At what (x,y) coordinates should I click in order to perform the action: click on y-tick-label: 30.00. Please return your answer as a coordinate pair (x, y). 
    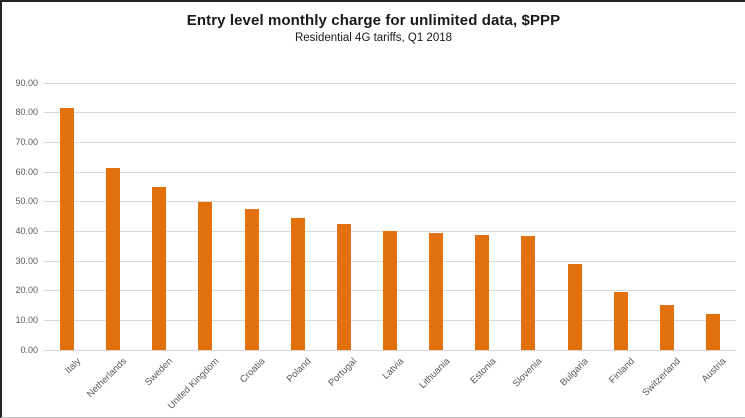
    Looking at the image, I should click on (26, 260).